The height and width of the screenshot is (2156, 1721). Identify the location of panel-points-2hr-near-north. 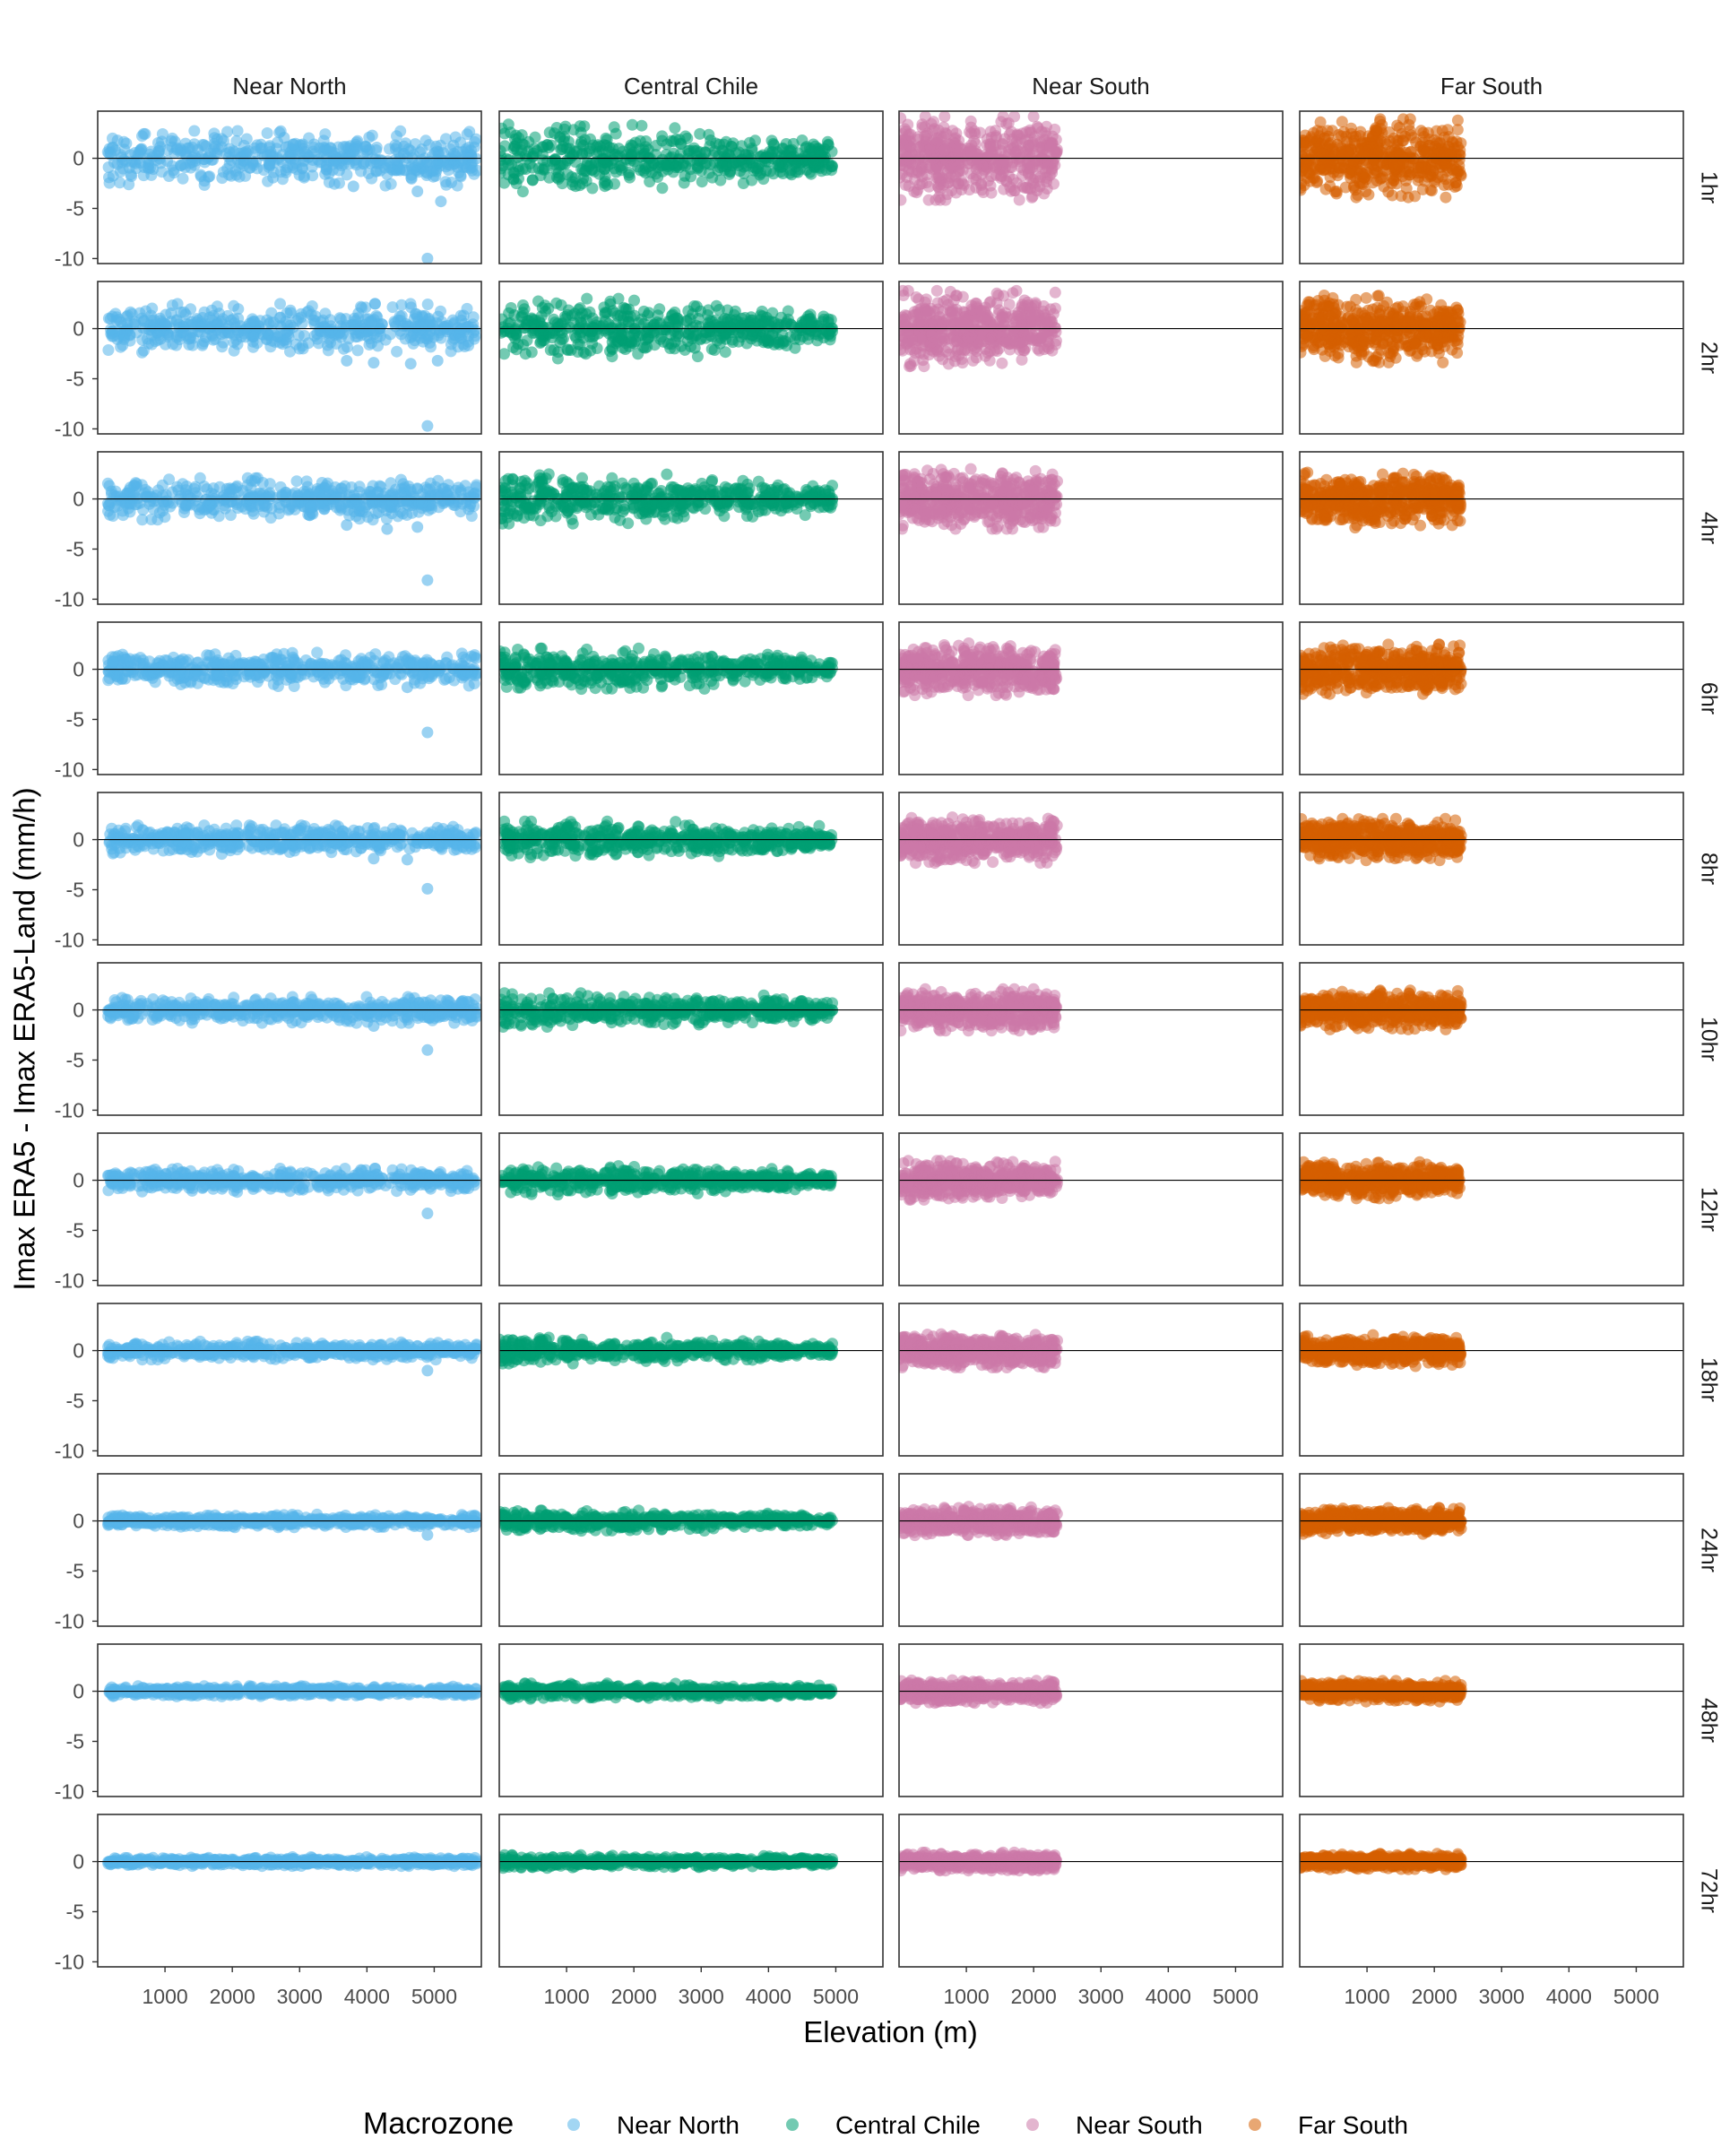
(291, 365).